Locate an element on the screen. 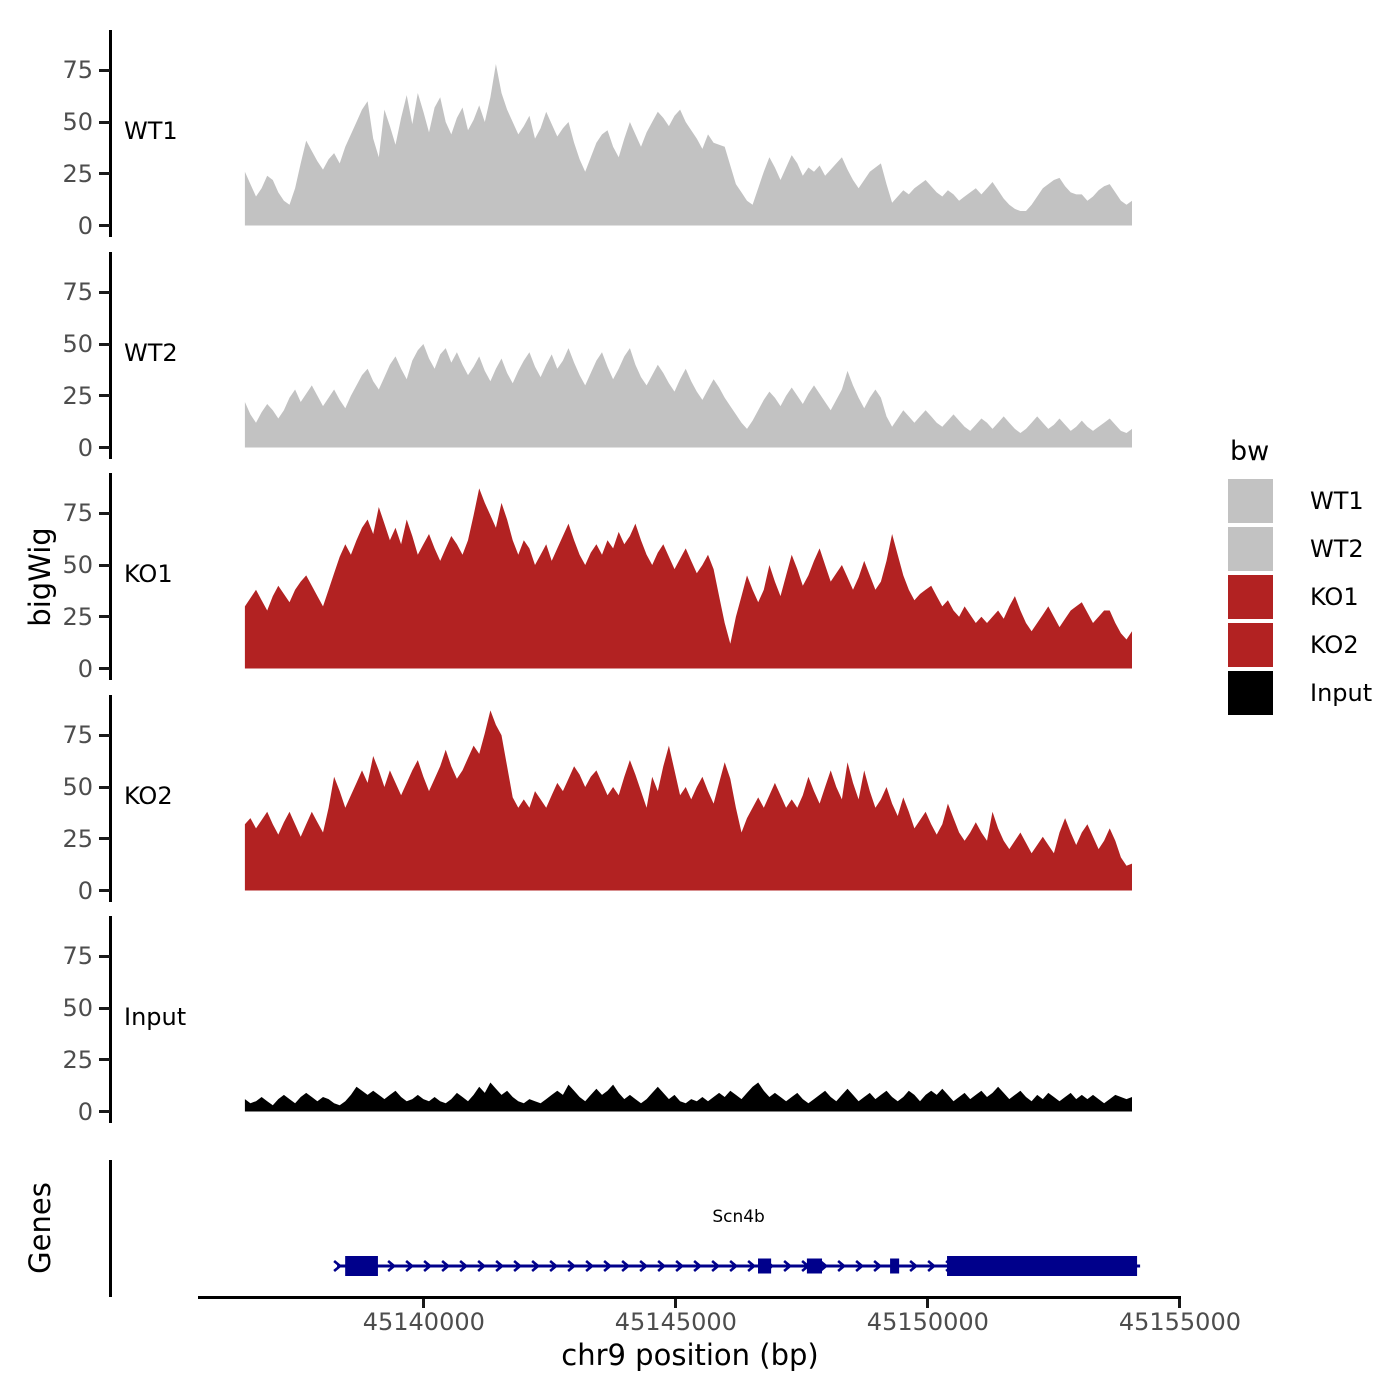 The image size is (1400, 1400). track-input-axis-line is located at coordinates (110, 1019).